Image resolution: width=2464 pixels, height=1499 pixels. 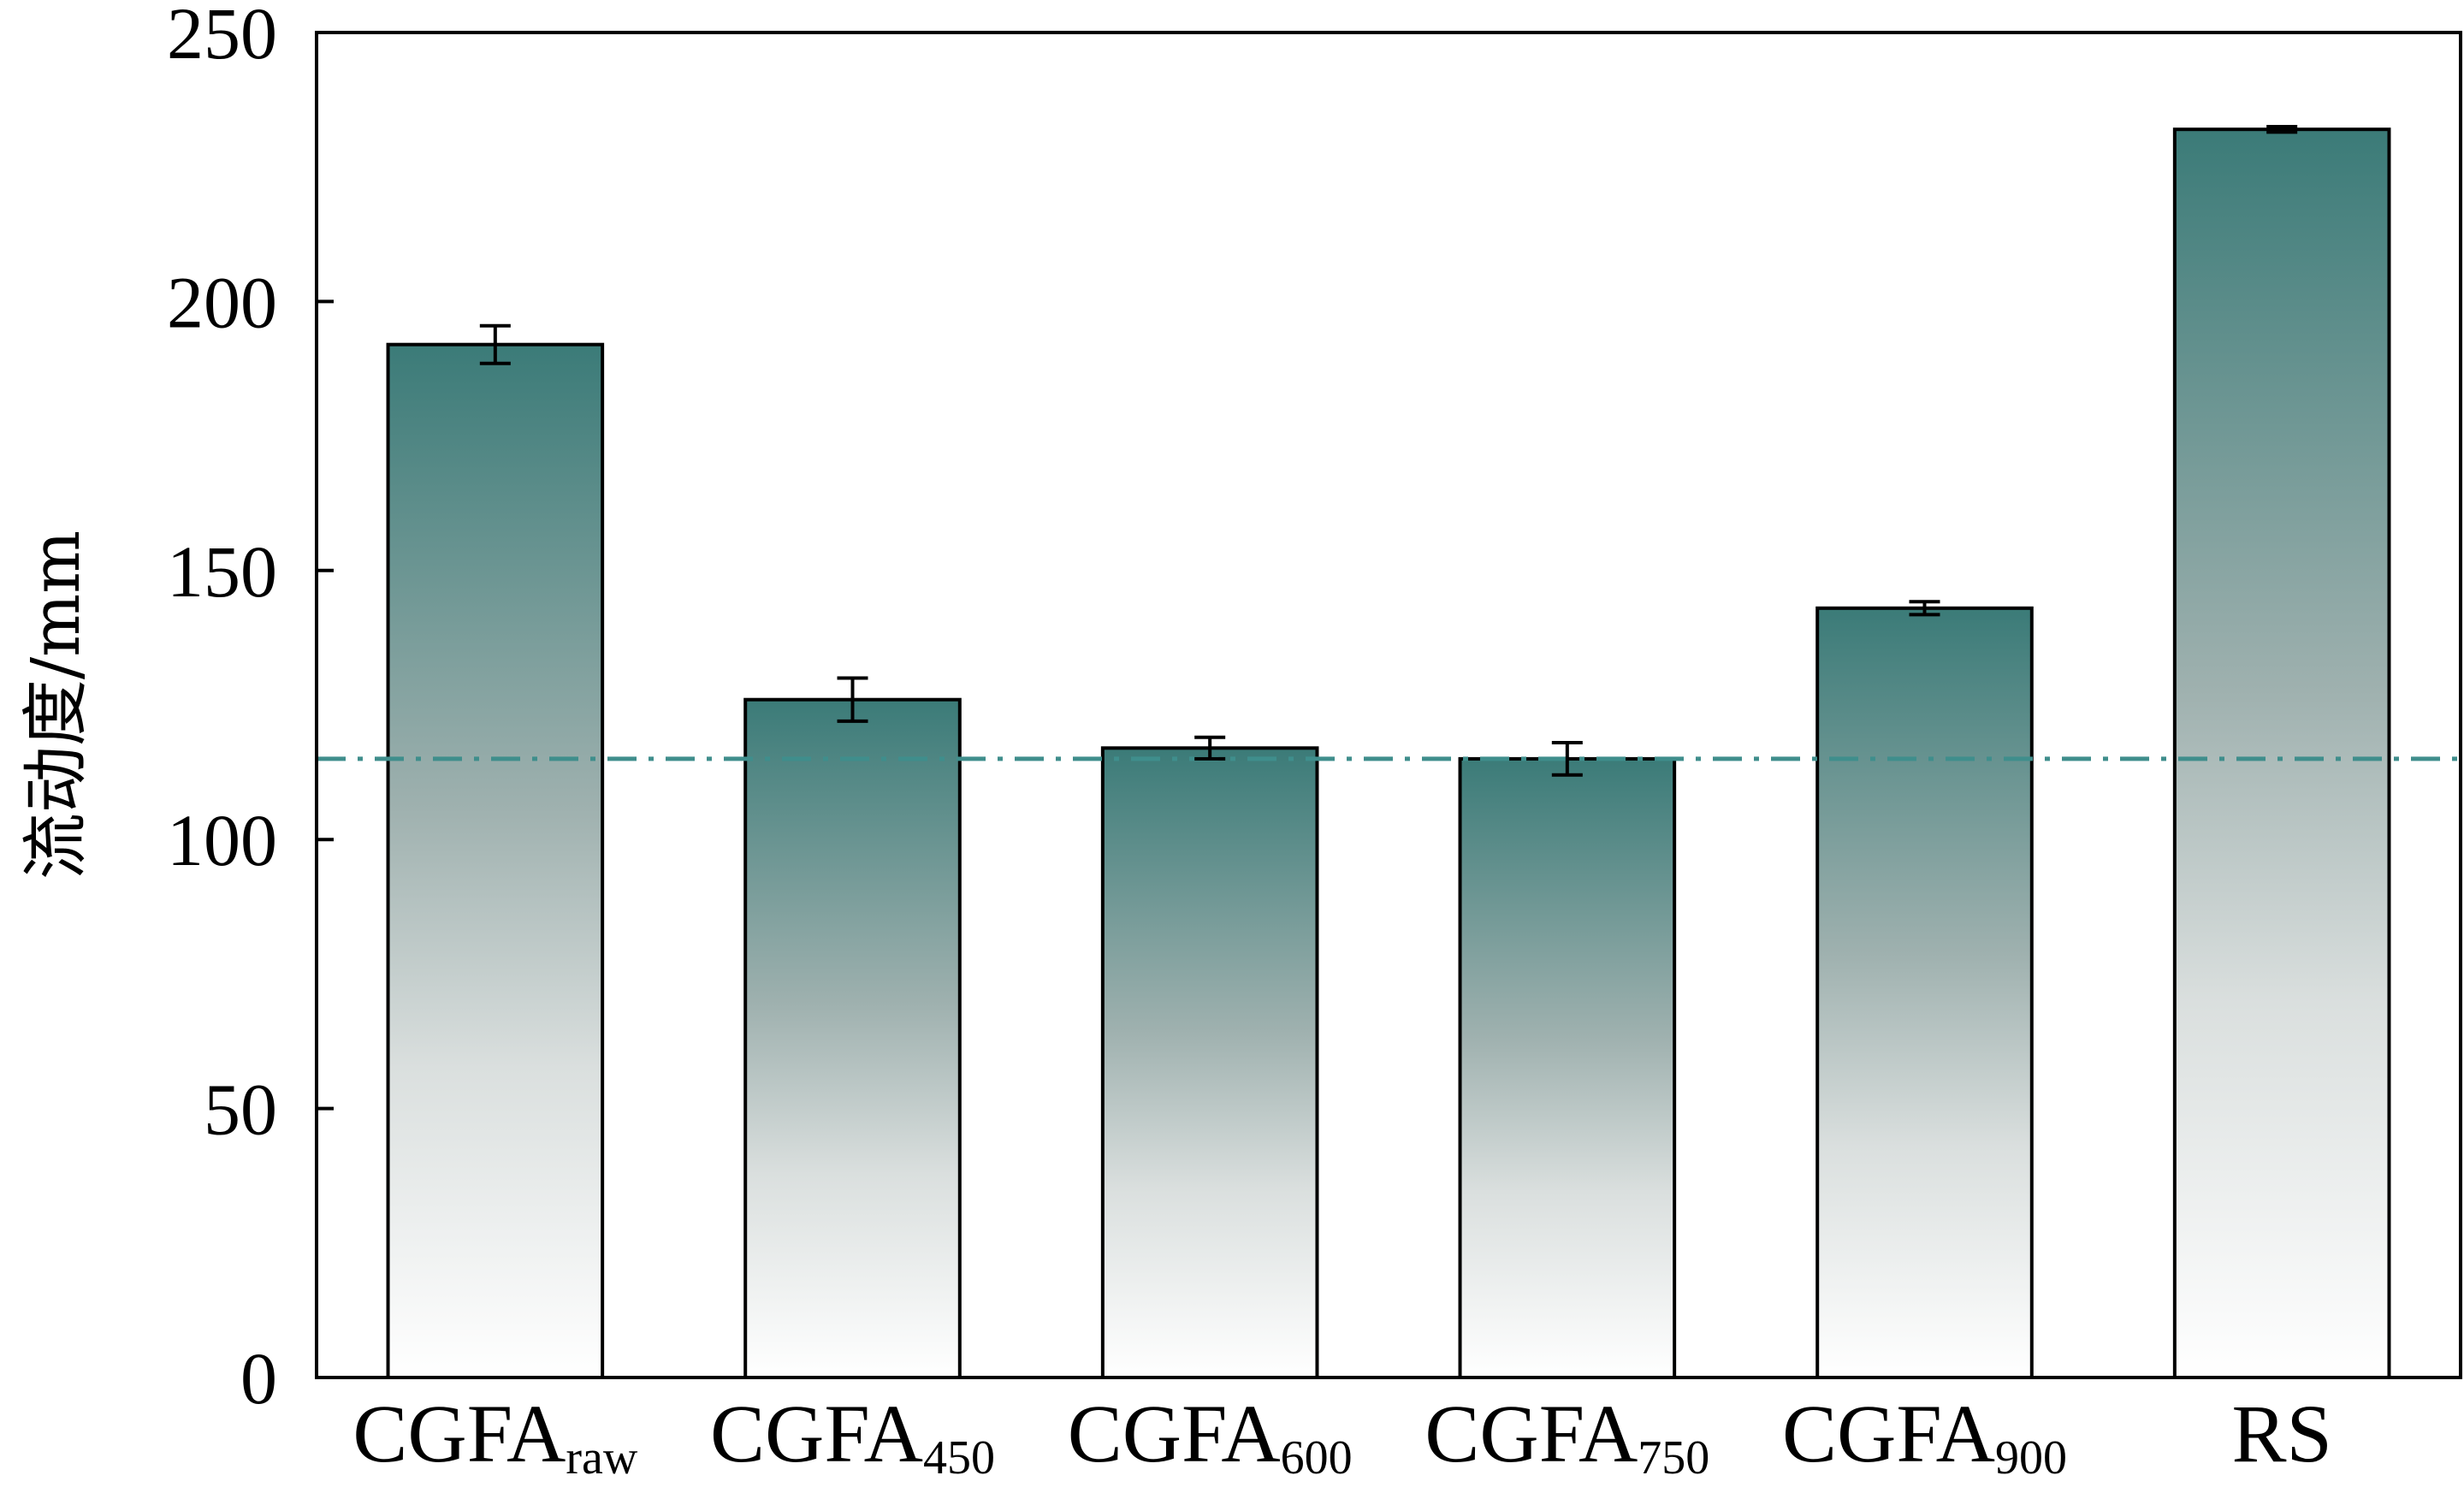 I want to click on y-tick-label: 0, so click(x=258, y=1378).